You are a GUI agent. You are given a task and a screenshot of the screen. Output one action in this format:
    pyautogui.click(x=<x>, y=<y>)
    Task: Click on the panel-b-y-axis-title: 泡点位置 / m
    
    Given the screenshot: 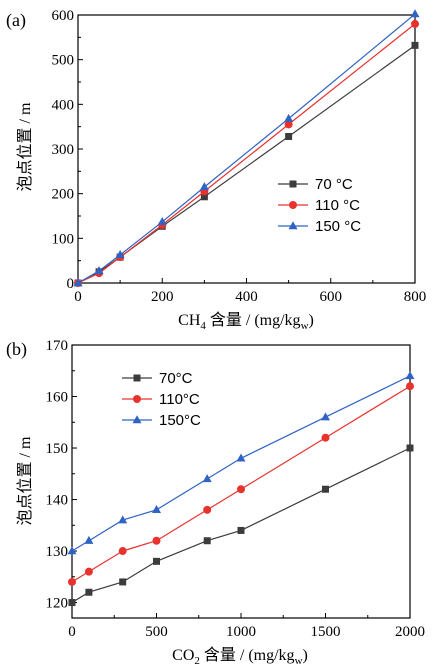 What is the action you would take?
    pyautogui.click(x=25, y=480)
    